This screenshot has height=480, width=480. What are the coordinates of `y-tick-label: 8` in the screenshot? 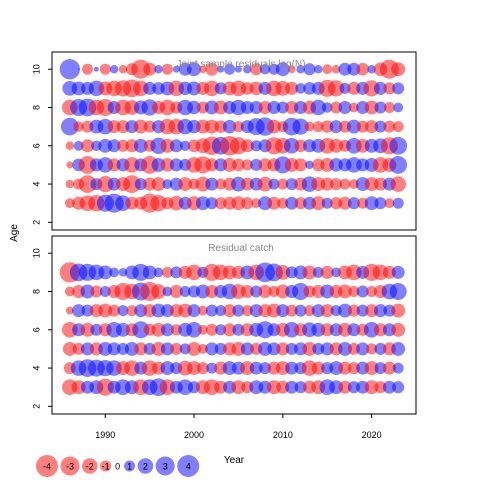 It's located at (36, 291).